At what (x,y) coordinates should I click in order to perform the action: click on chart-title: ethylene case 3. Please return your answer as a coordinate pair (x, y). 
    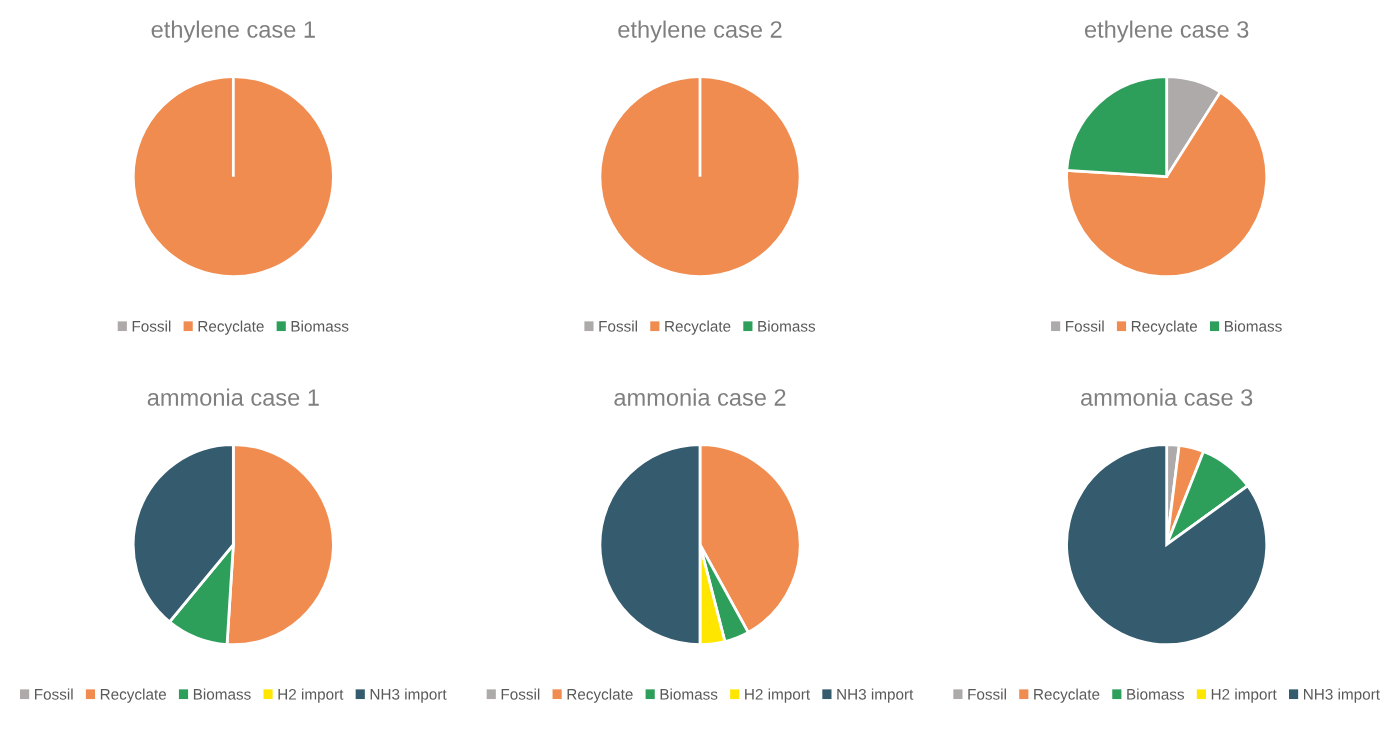
    Looking at the image, I should click on (1166, 31).